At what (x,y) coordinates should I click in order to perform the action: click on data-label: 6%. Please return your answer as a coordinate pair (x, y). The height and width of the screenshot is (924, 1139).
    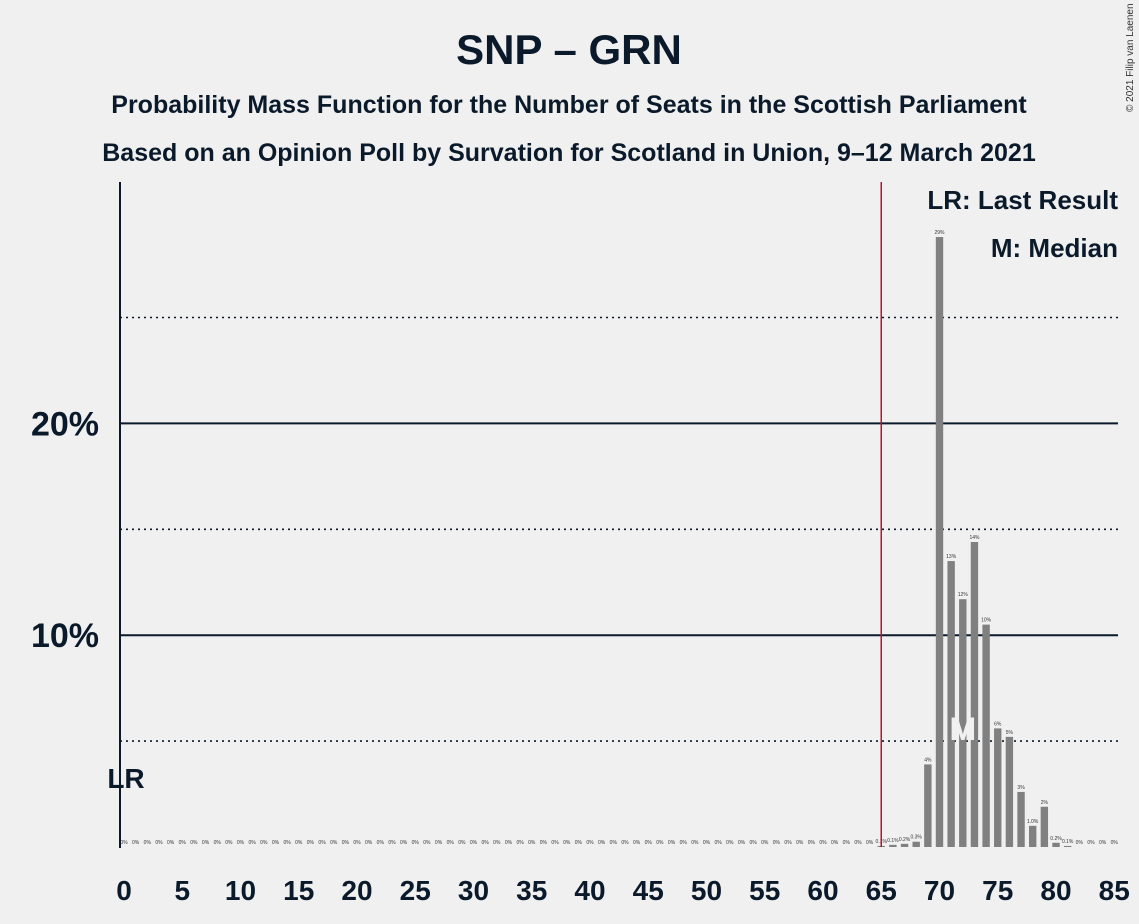
    Looking at the image, I should click on (998, 724).